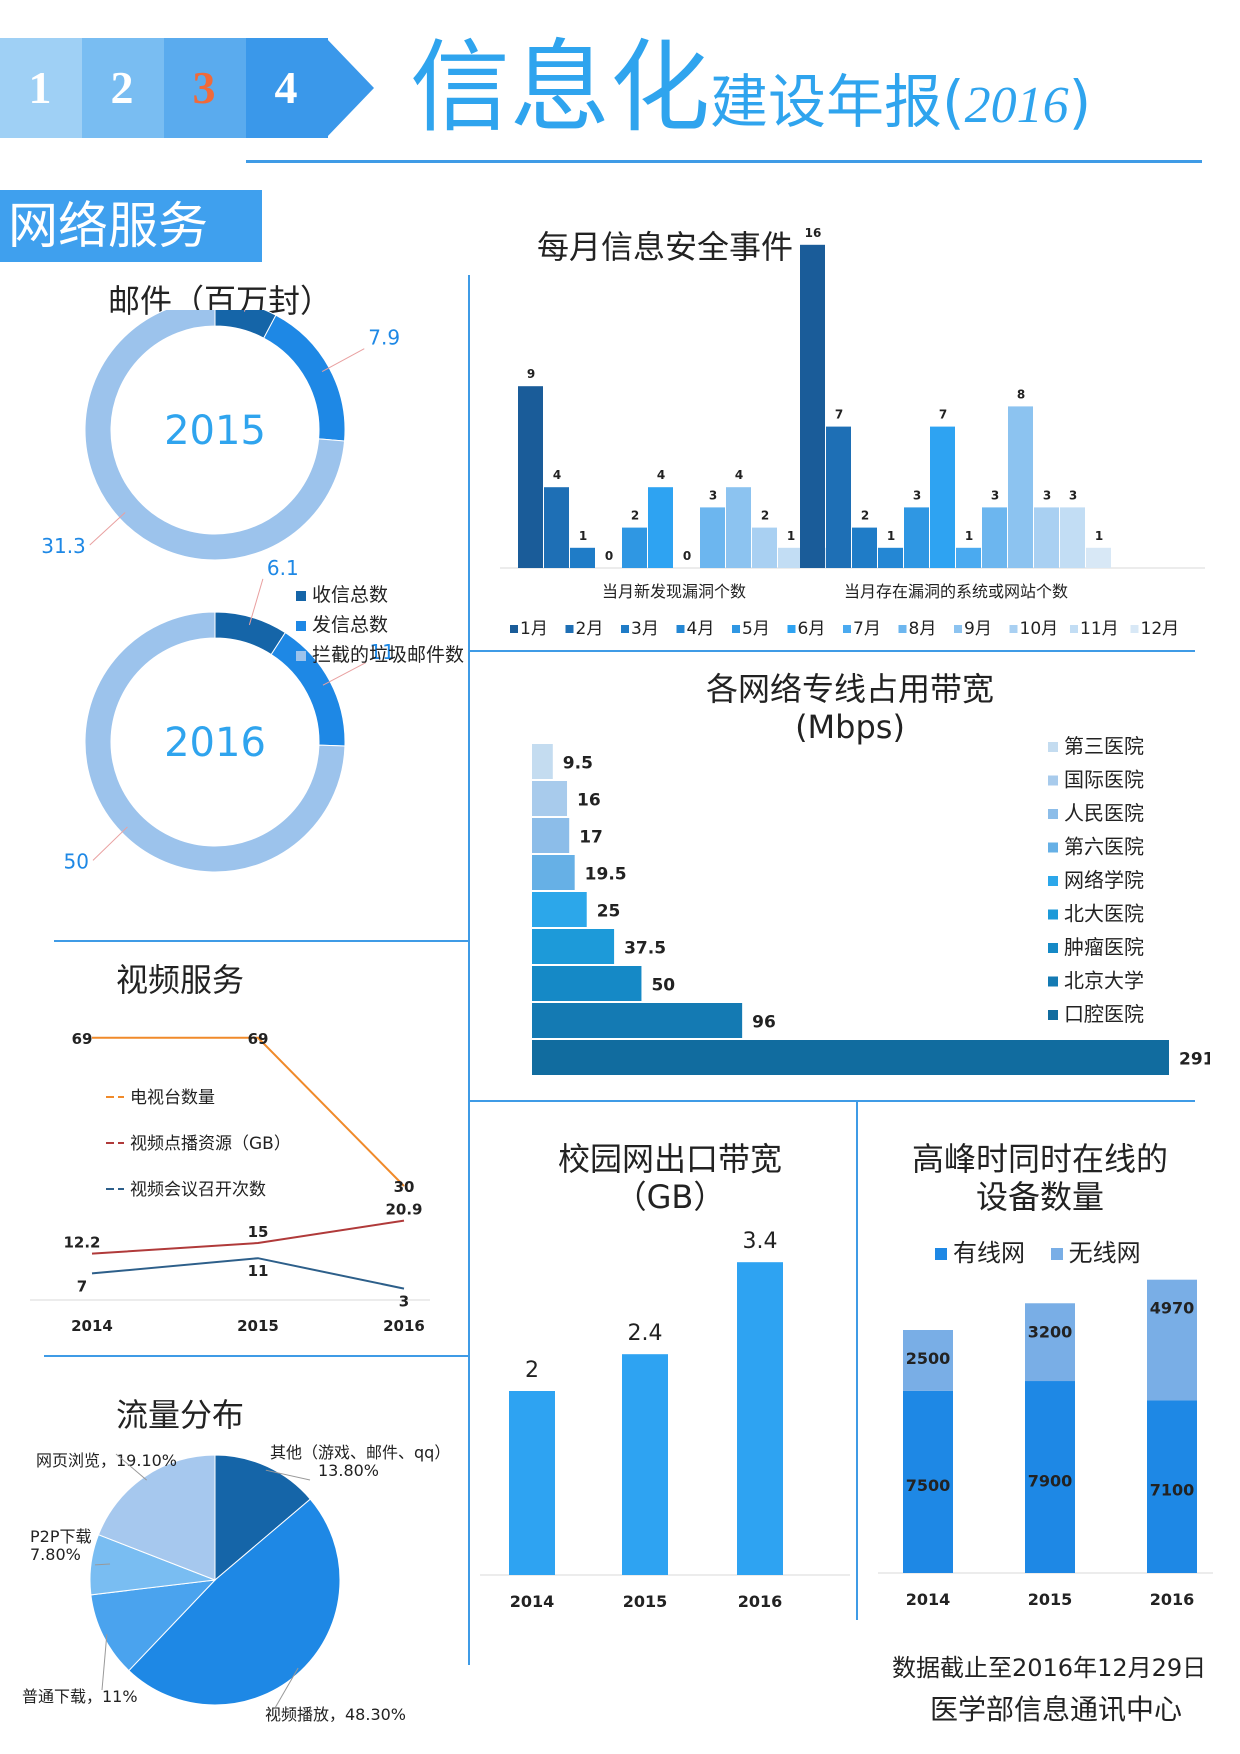 This screenshot has height=1754, width=1240. What do you see at coordinates (645, 949) in the screenshot?
I see `bandwidth-bar-label: 37.5` at bounding box center [645, 949].